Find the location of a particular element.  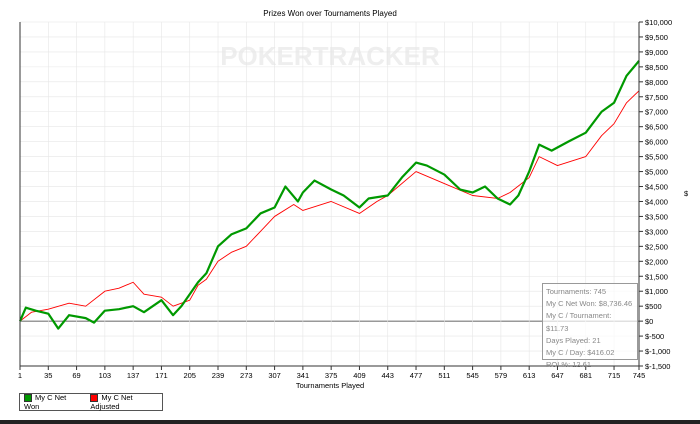

y-tick-label: $5,000 is located at coordinates (656, 172).